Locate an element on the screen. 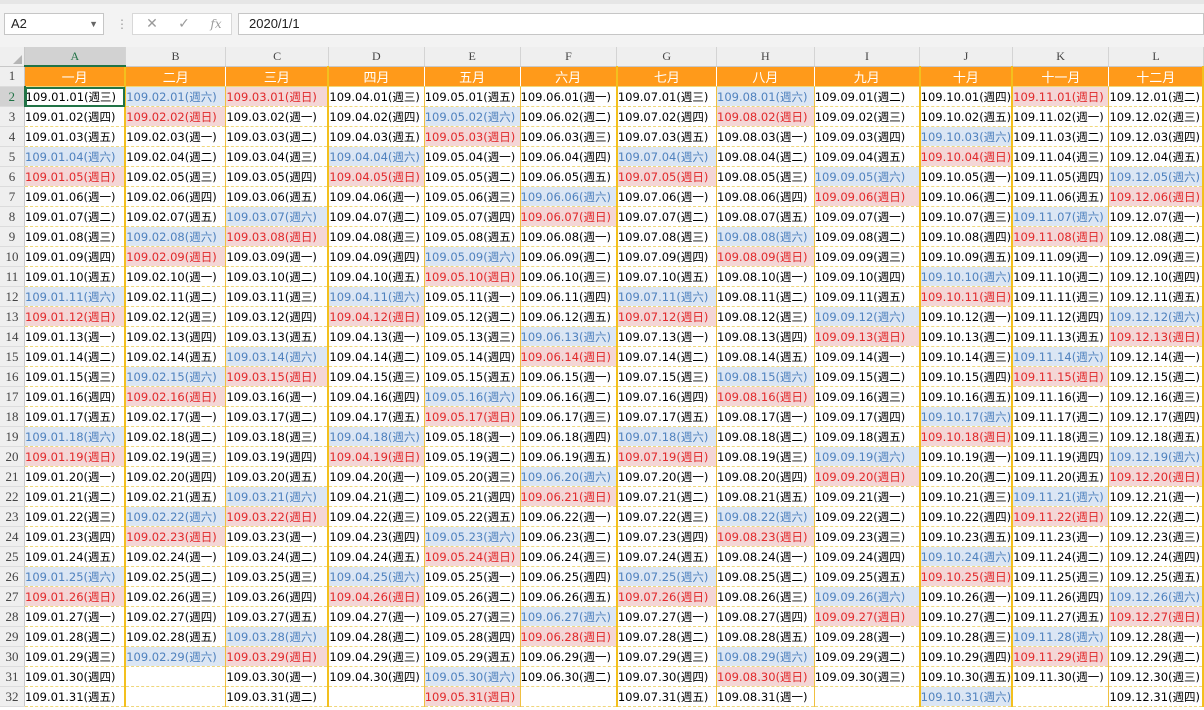 Image resolution: width=1204 pixels, height=710 pixels. date-cell: 109.02.19(週三) is located at coordinates (176, 456).